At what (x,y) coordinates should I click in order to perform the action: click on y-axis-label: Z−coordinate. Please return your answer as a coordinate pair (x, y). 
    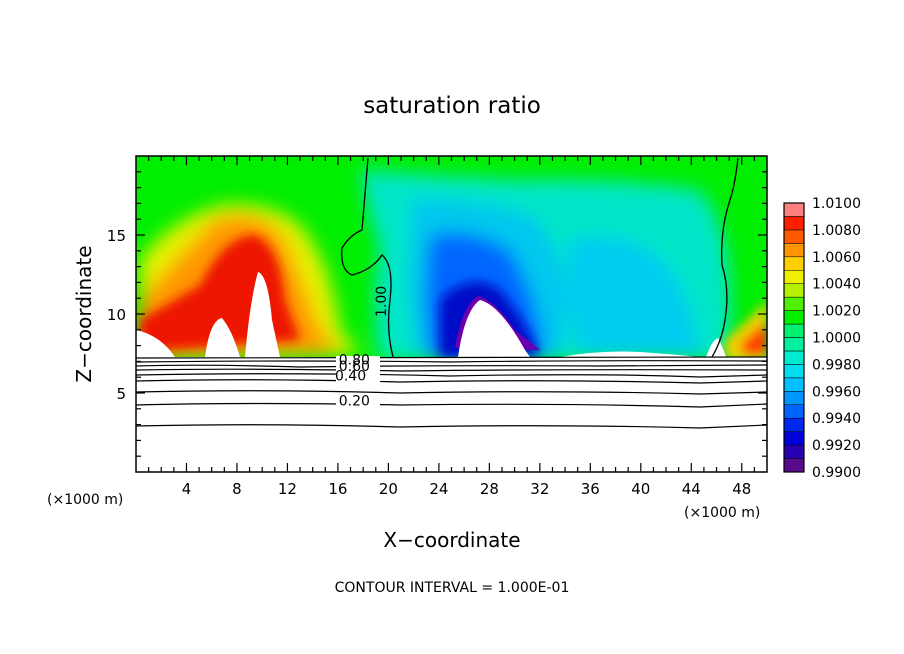
    Looking at the image, I should click on (84, 313).